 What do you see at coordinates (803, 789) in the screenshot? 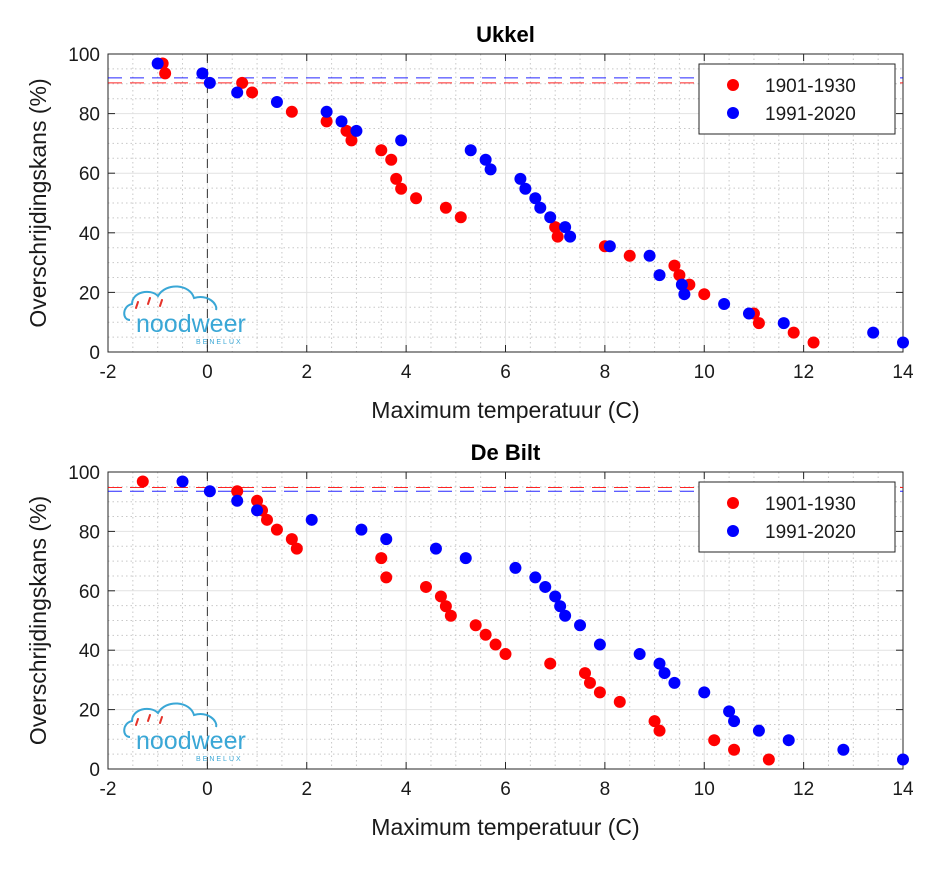
I see `x-tick-label: 12` at bounding box center [803, 789].